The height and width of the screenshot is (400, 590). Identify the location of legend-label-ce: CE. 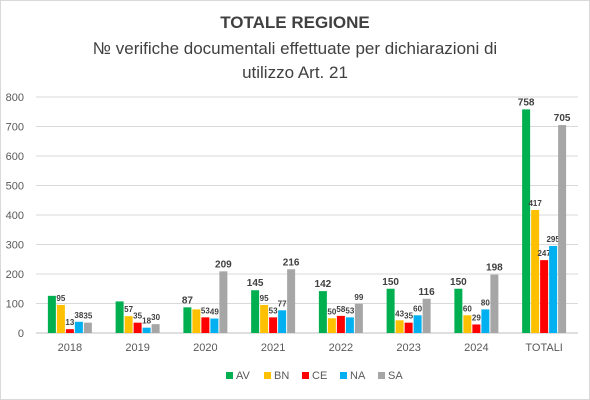
(319, 376).